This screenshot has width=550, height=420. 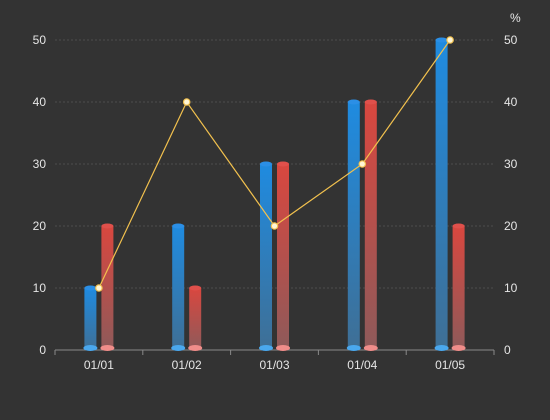 What do you see at coordinates (40, 102) in the screenshot?
I see `left-y-tick-label: 40` at bounding box center [40, 102].